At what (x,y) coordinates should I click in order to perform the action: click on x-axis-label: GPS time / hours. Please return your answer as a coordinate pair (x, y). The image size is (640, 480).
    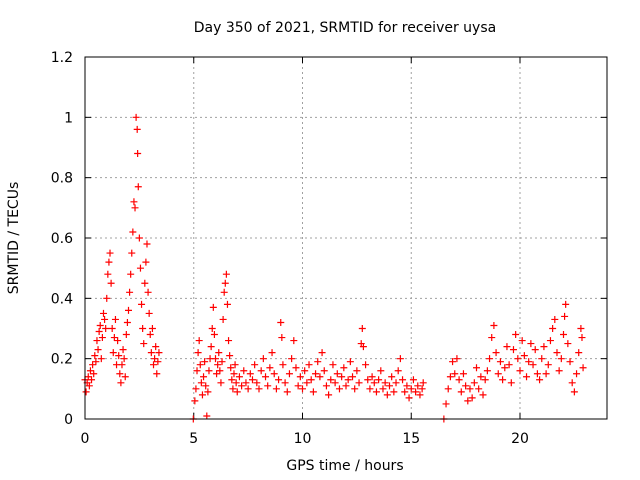
    Looking at the image, I should click on (344, 466).